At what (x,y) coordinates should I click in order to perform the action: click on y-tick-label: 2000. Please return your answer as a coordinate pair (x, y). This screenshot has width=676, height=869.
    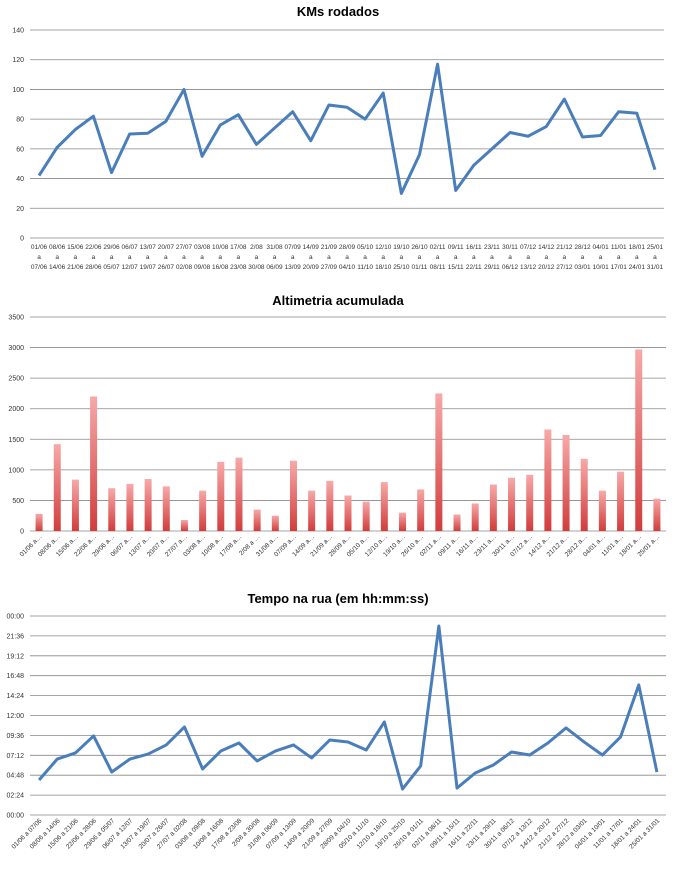
    Looking at the image, I should click on (16, 409).